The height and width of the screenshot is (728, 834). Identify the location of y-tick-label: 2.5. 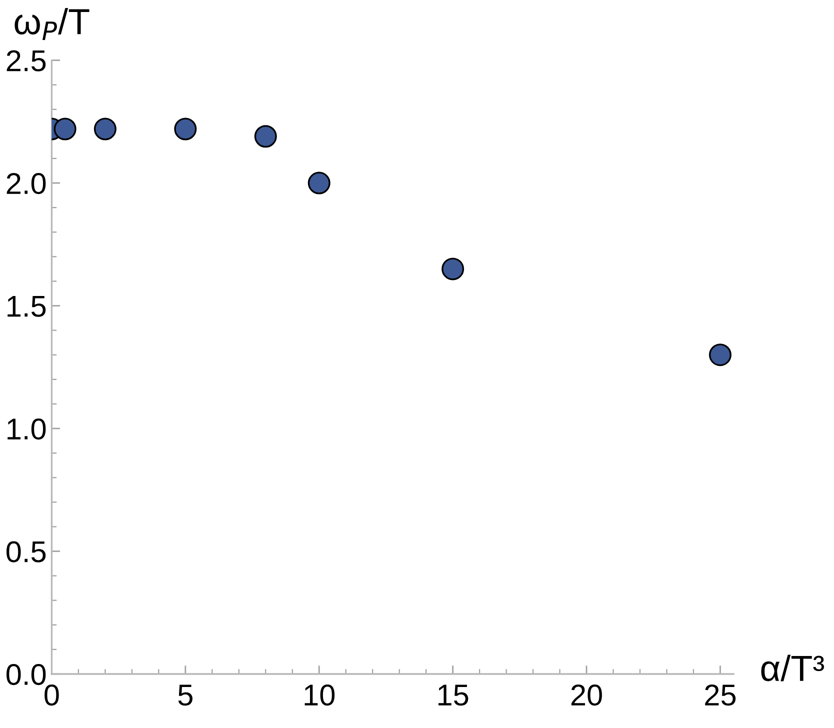
(26, 61).